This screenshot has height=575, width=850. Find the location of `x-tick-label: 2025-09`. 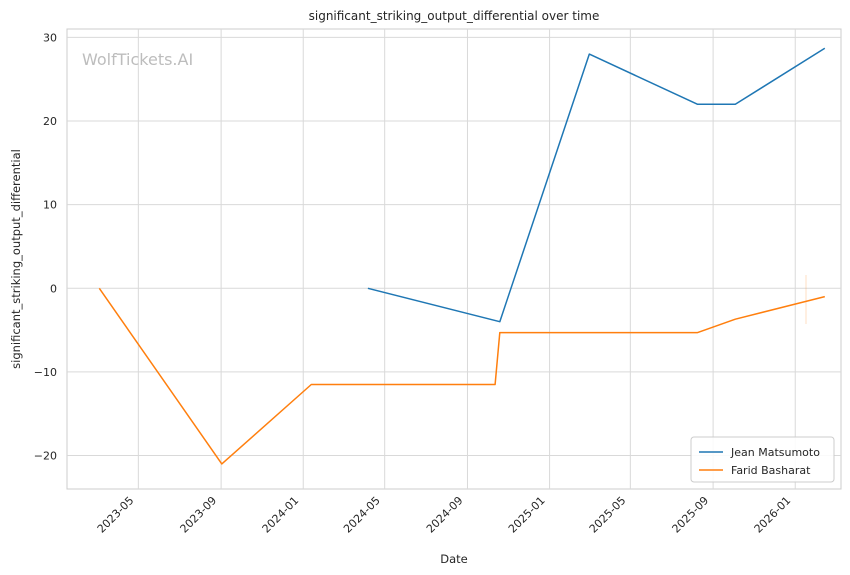

x-tick-label: 2025-09 is located at coordinates (691, 515).